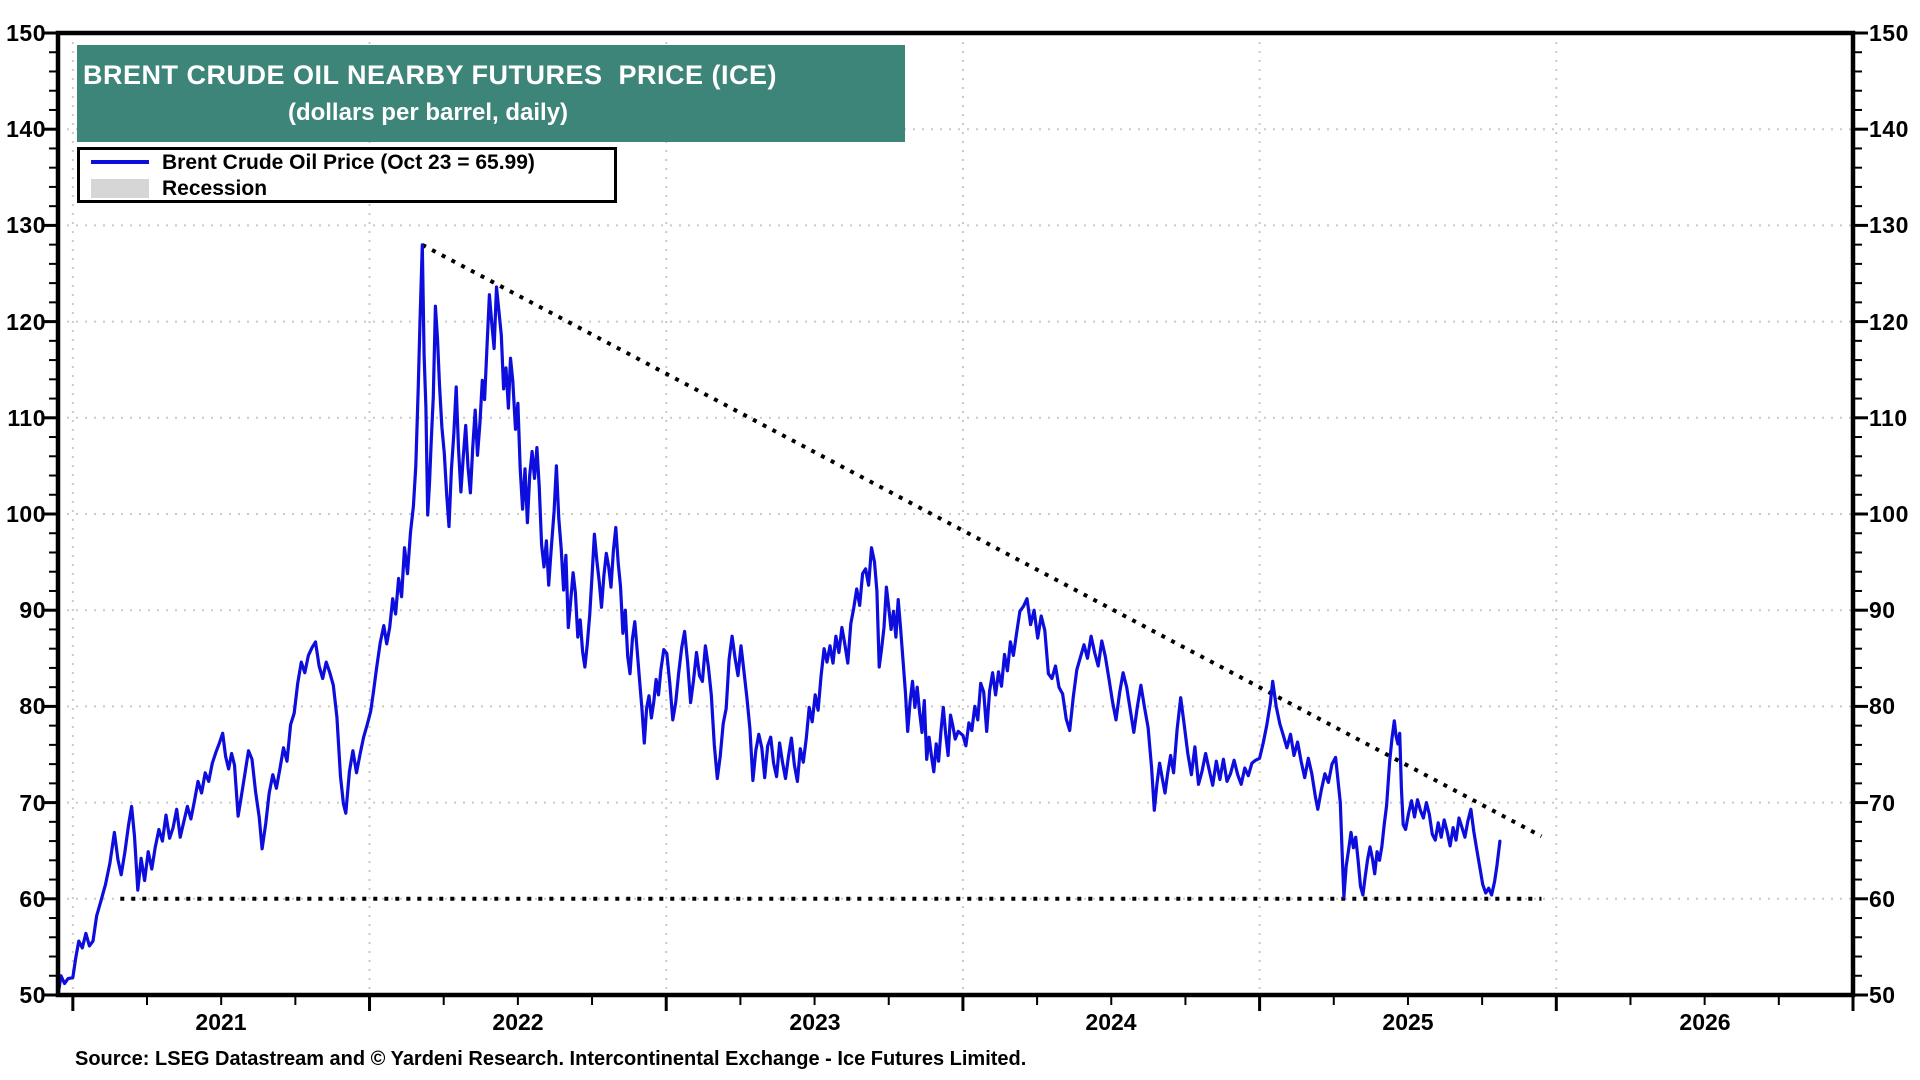 The image size is (1920, 1080). I want to click on legend-label-recession: Recession, so click(215, 188).